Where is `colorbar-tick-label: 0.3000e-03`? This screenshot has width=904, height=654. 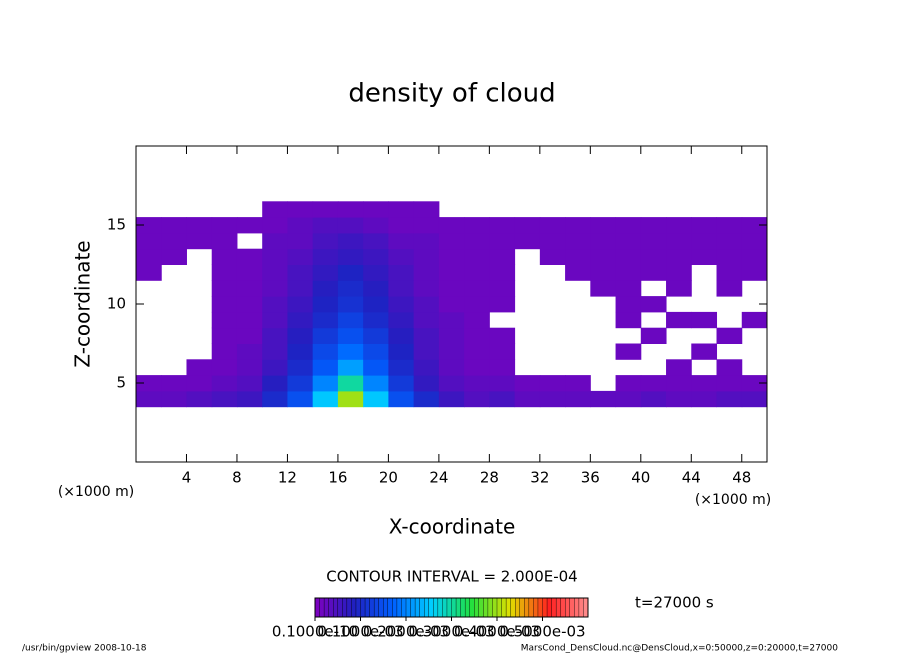
colorbar-tick-label: 0.3000e-03 is located at coordinates (451, 632).